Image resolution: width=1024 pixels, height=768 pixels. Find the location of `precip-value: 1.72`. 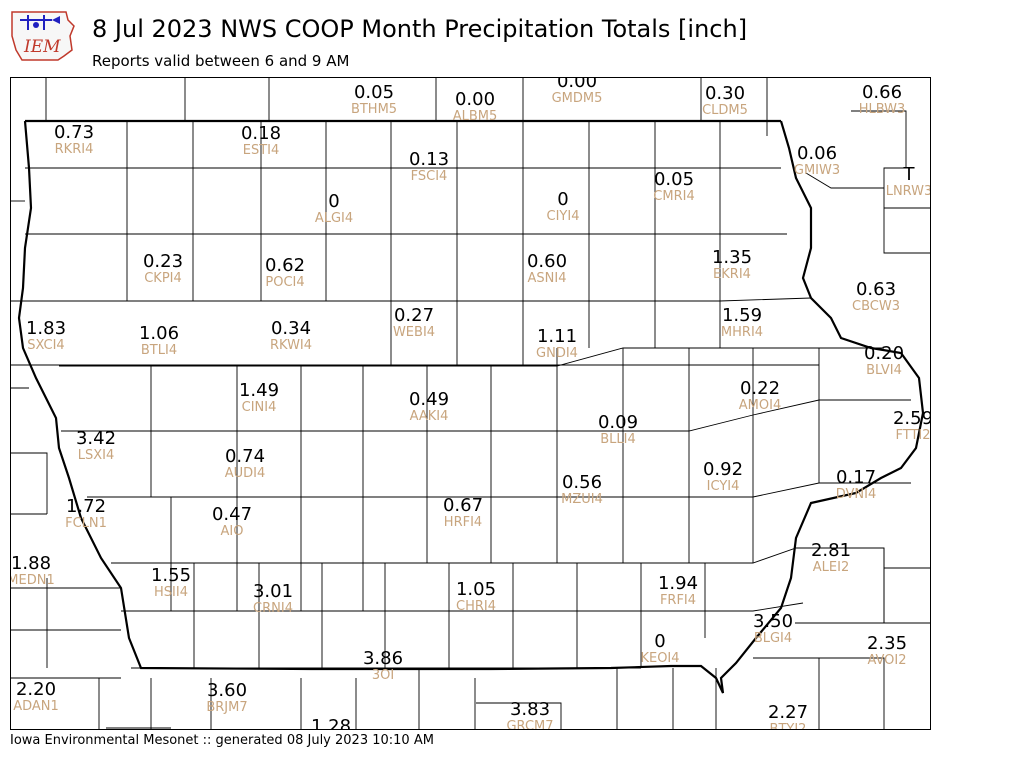

precip-value: 1.72 is located at coordinates (86, 506).